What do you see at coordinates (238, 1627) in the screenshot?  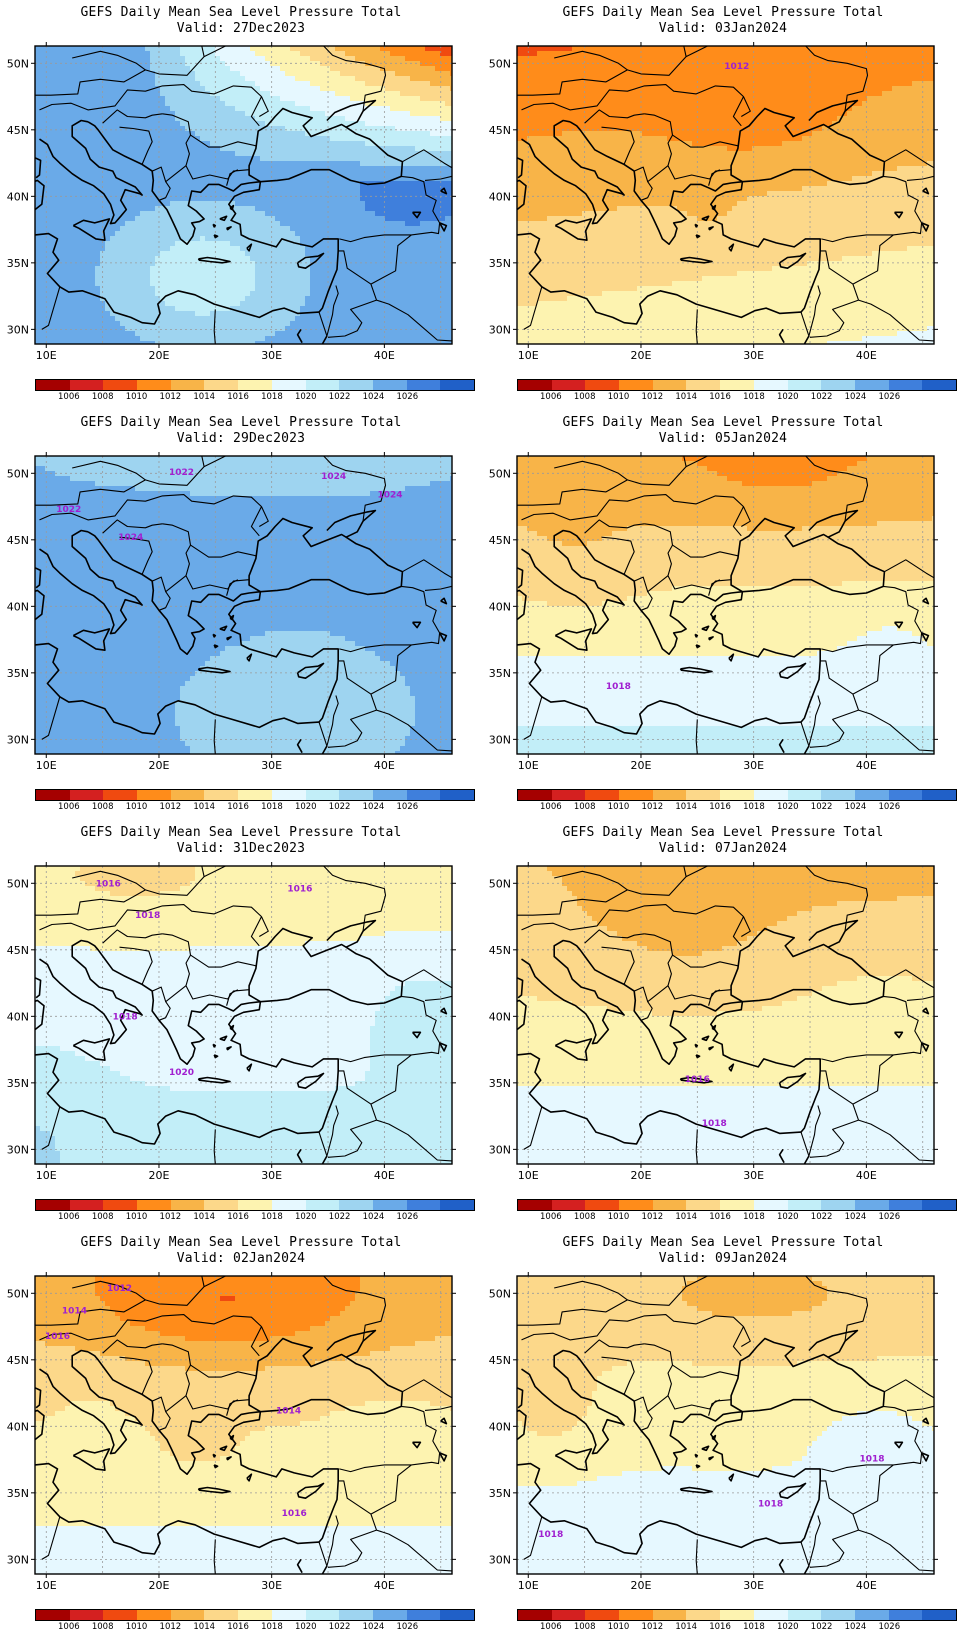 I see `colorbar-tick-label: 1016` at bounding box center [238, 1627].